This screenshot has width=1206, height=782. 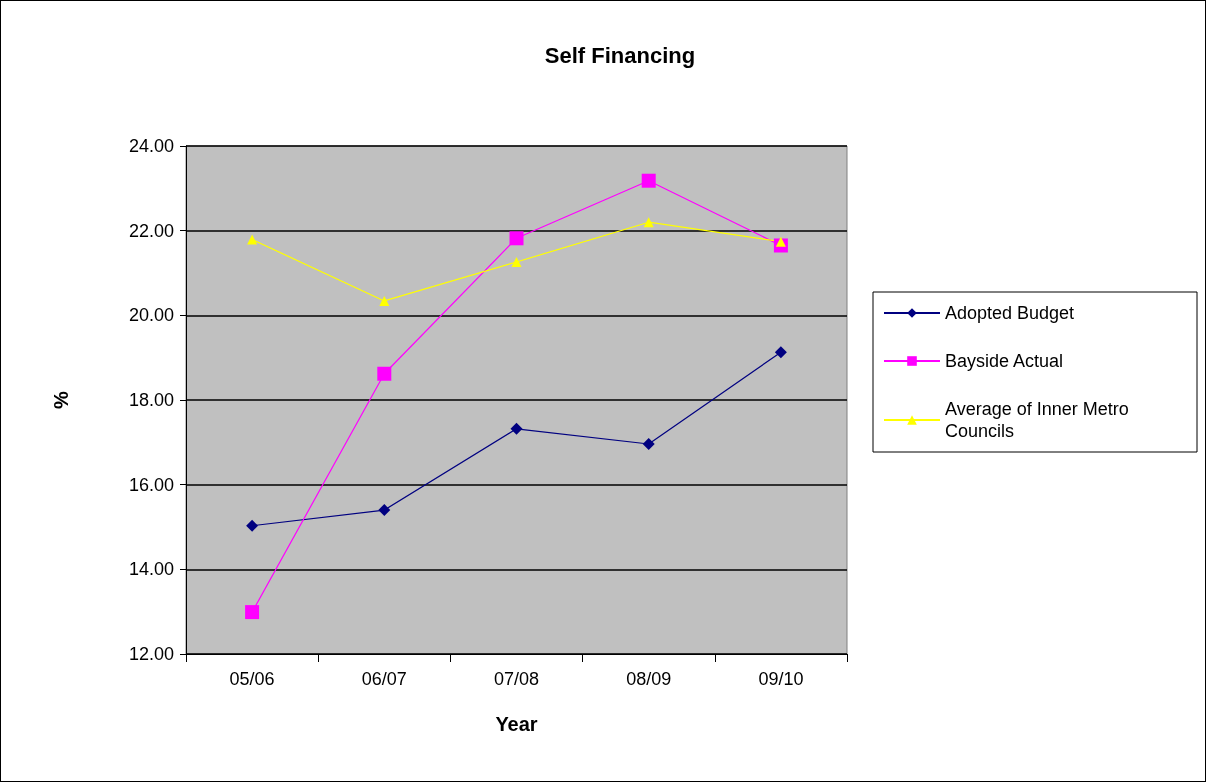 What do you see at coordinates (151, 654) in the screenshot?
I see `y-tick-label: 12.00` at bounding box center [151, 654].